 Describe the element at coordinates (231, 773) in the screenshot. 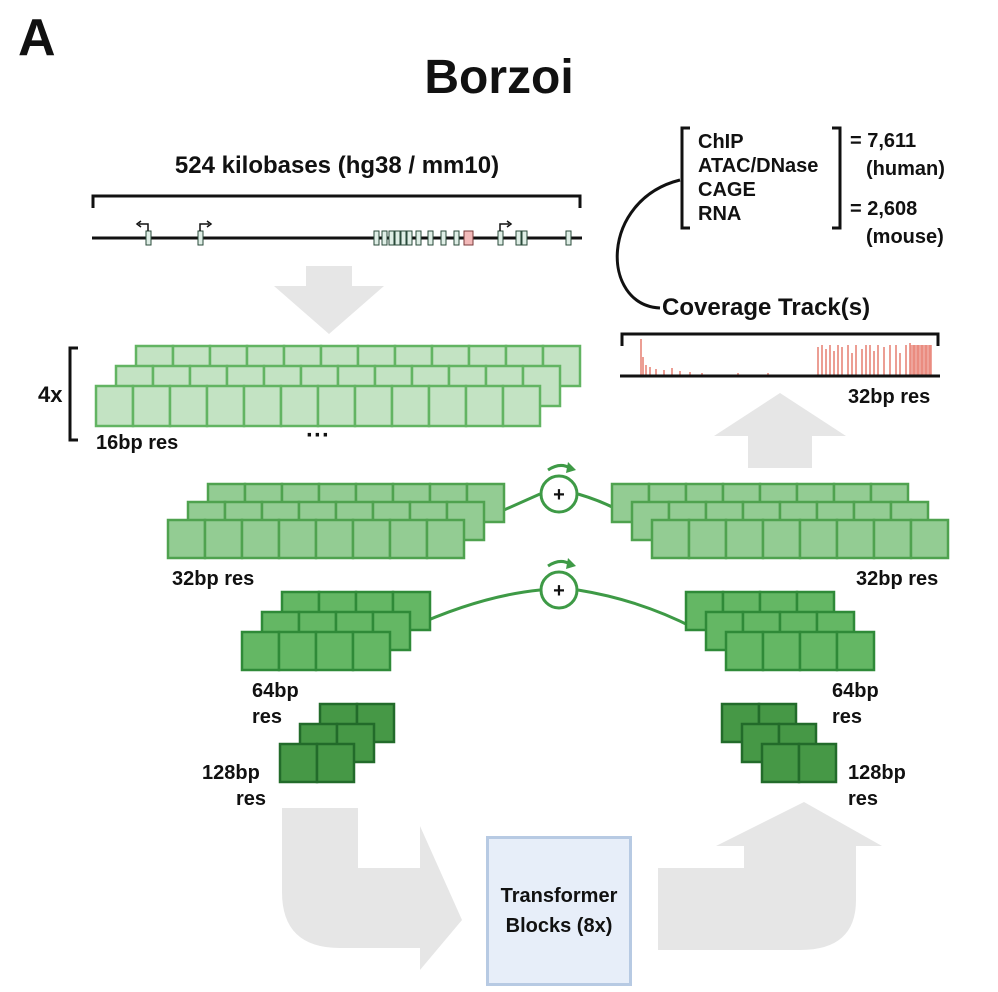

I see `encoder-res-128-line1: 128bp` at that location.